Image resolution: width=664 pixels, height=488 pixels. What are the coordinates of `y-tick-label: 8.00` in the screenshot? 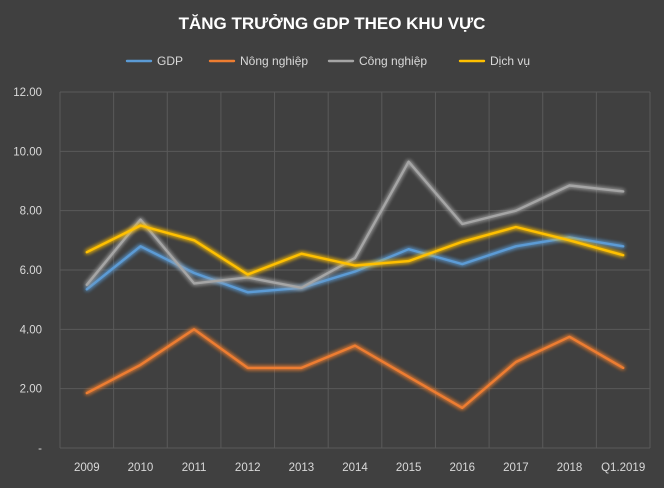 It's located at (31, 212).